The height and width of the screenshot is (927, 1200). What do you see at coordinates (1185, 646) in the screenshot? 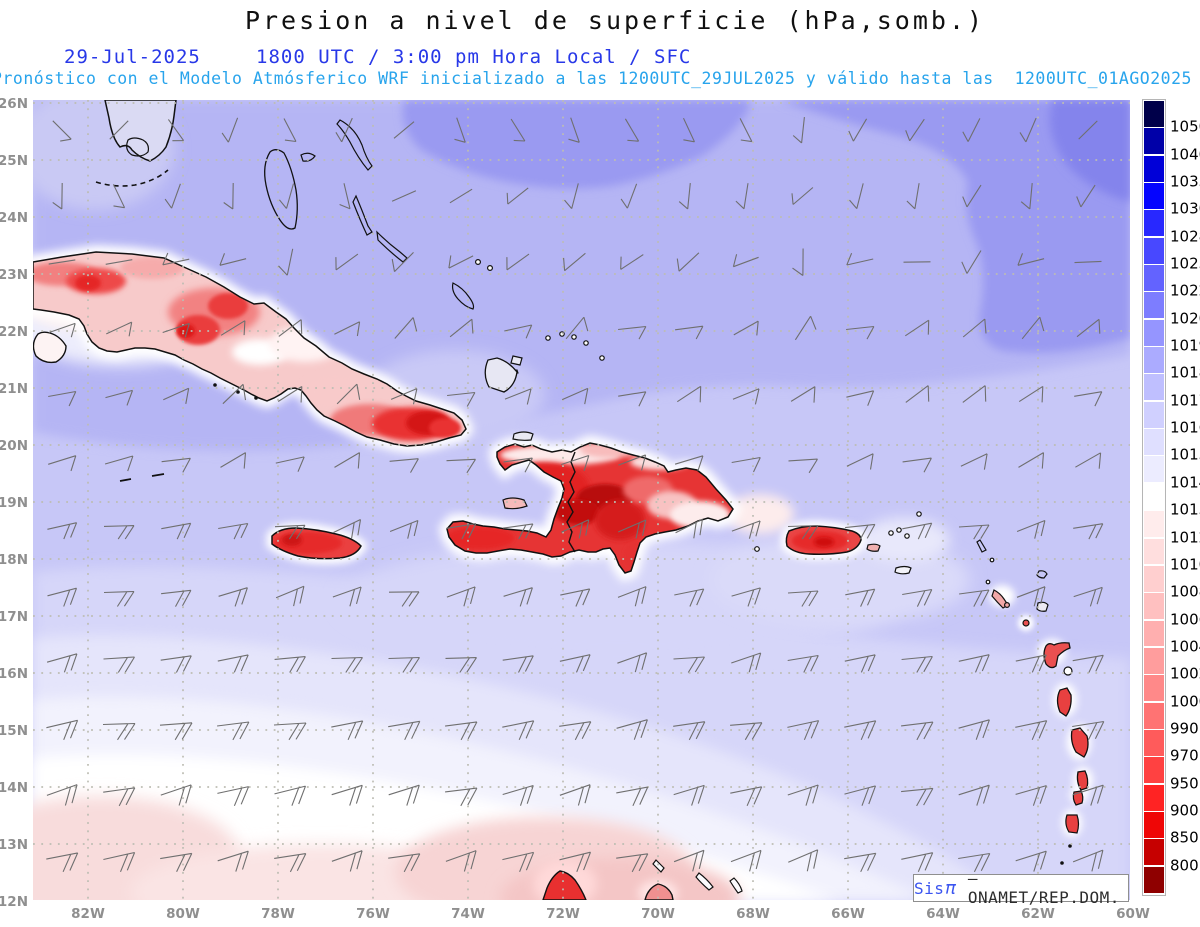
I see `colorbar-label: 1004` at bounding box center [1185, 646].